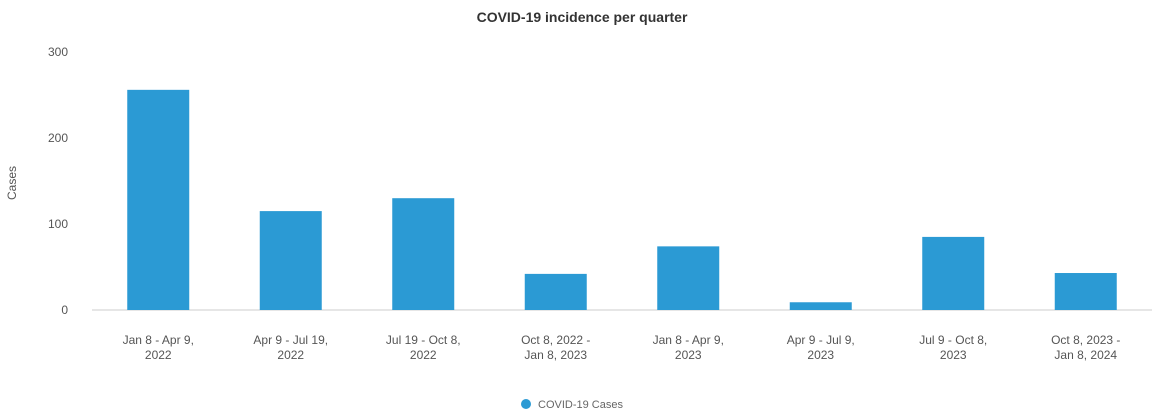  What do you see at coordinates (1085, 340) in the screenshot?
I see `x-tick-label-line: Oct 8, 2023 -` at bounding box center [1085, 340].